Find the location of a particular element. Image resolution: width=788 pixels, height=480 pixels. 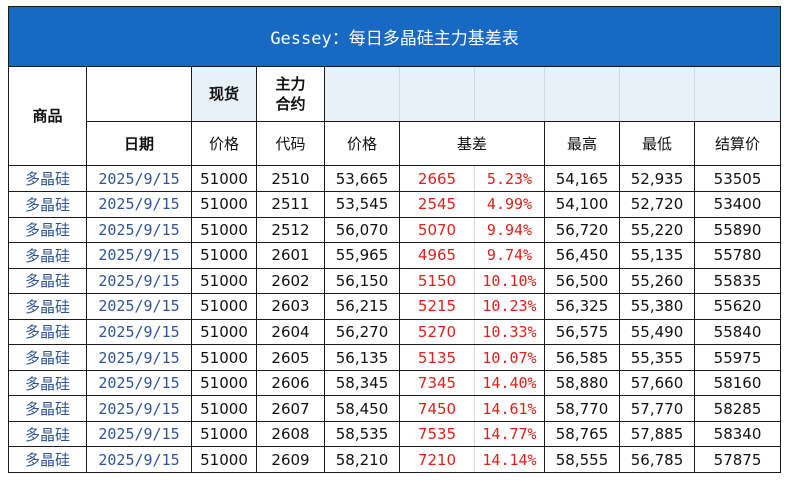

cell-code: 2606 is located at coordinates (290, 383).